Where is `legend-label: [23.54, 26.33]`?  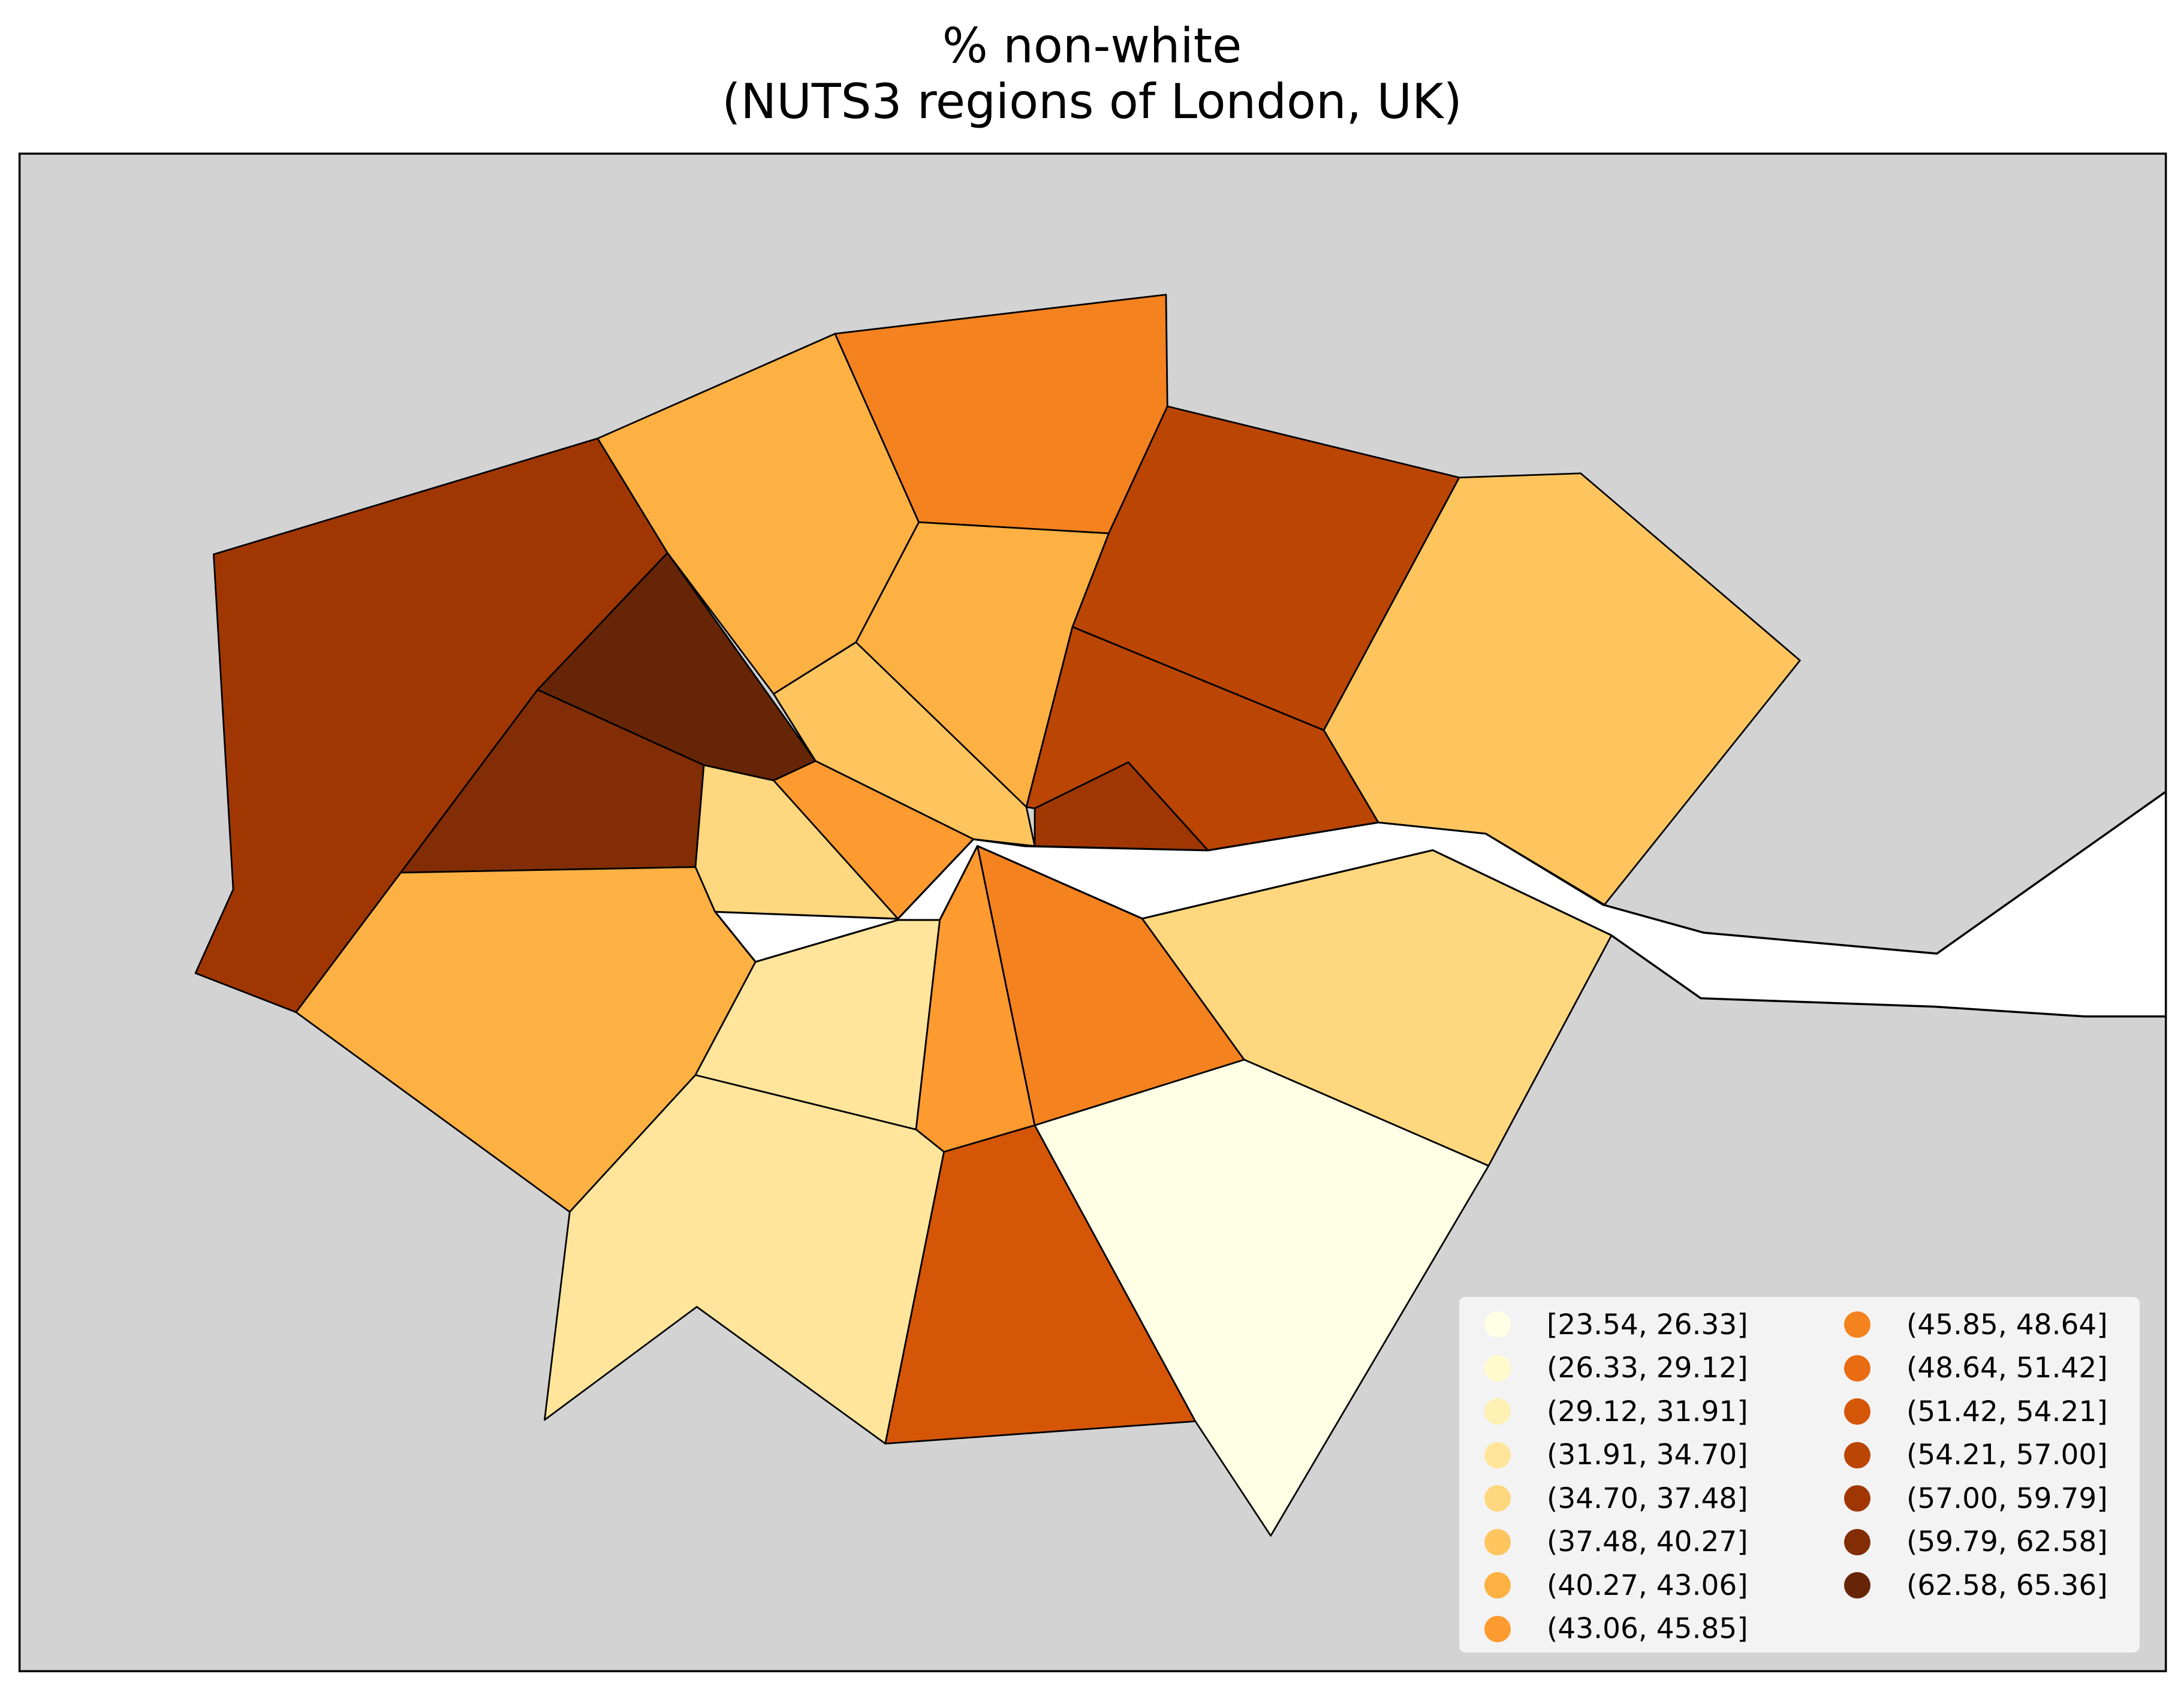
legend-label: [23.54, 26.33] is located at coordinates (1647, 1324).